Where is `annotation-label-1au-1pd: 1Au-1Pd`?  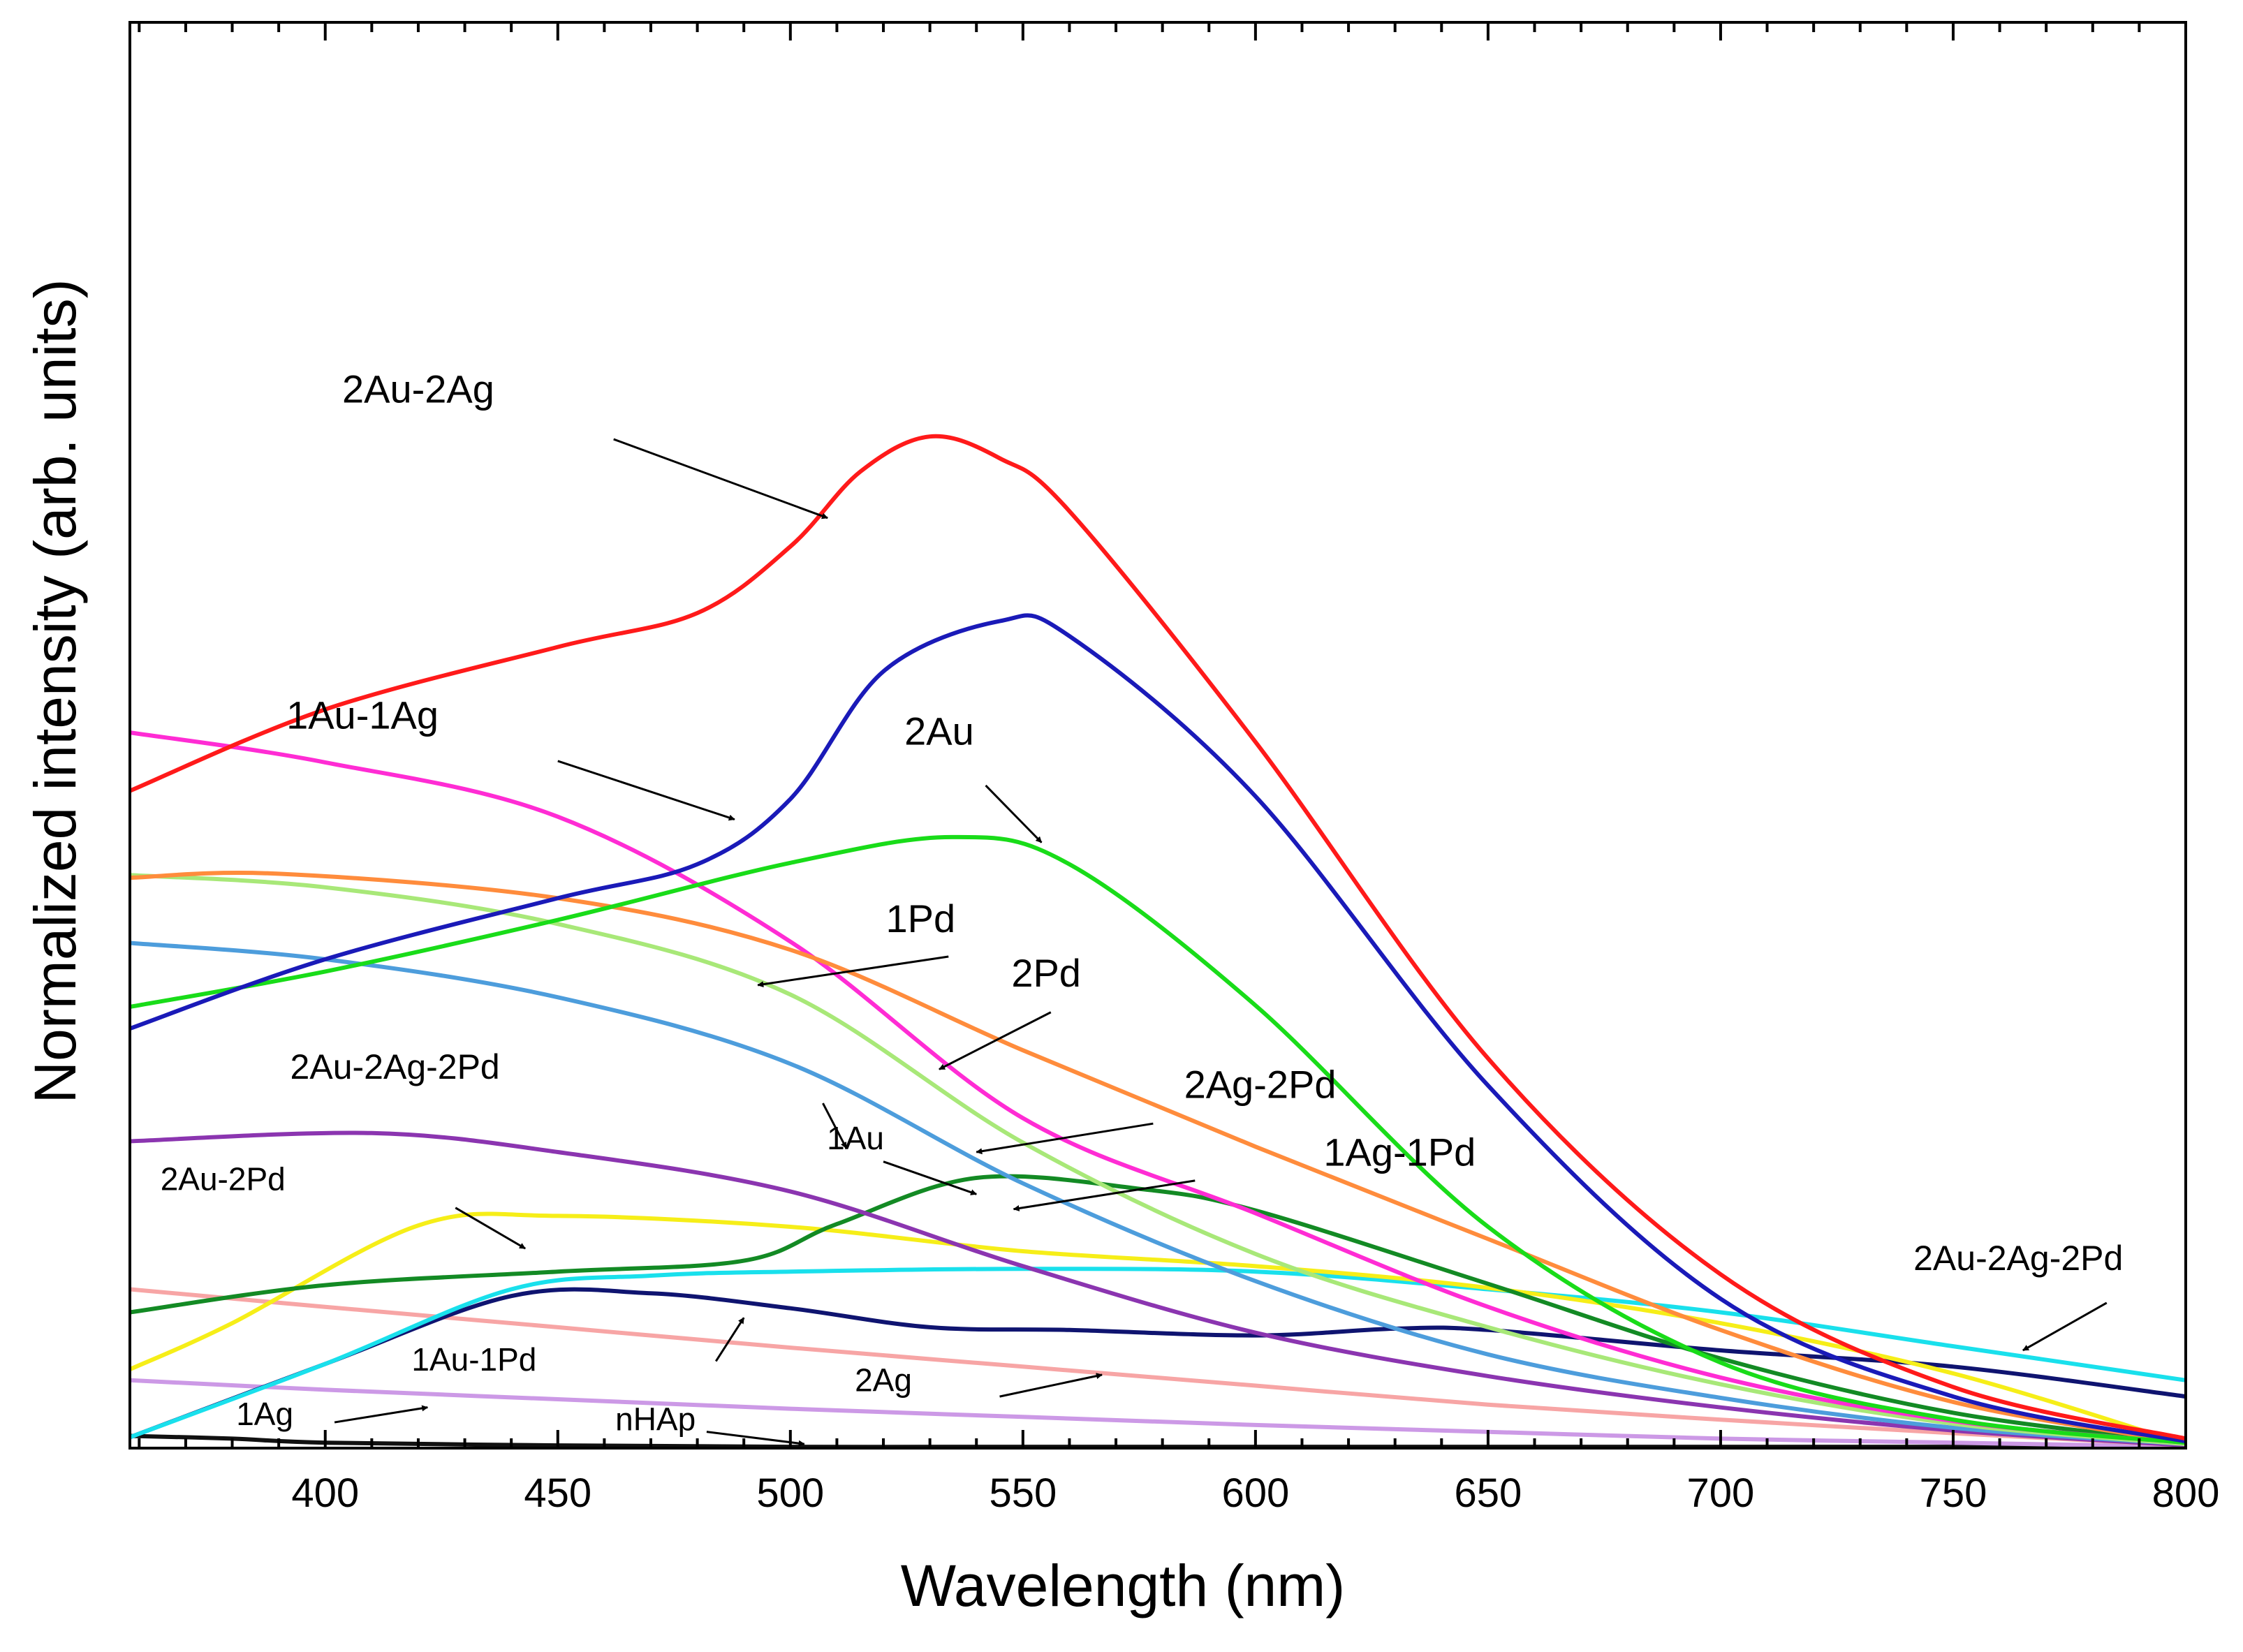 annotation-label-1au-1pd: 1Au-1Pd is located at coordinates (473, 1359).